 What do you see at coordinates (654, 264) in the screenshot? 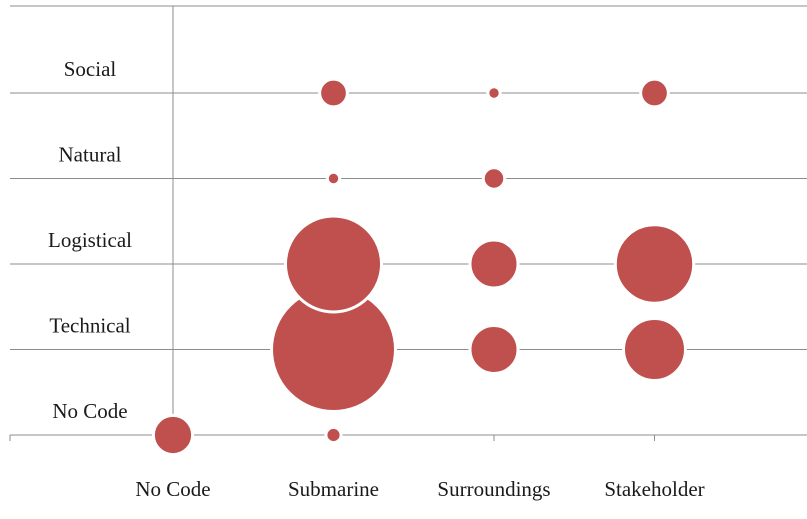
I see `bubble-stakeholder-logistical` at bounding box center [654, 264].